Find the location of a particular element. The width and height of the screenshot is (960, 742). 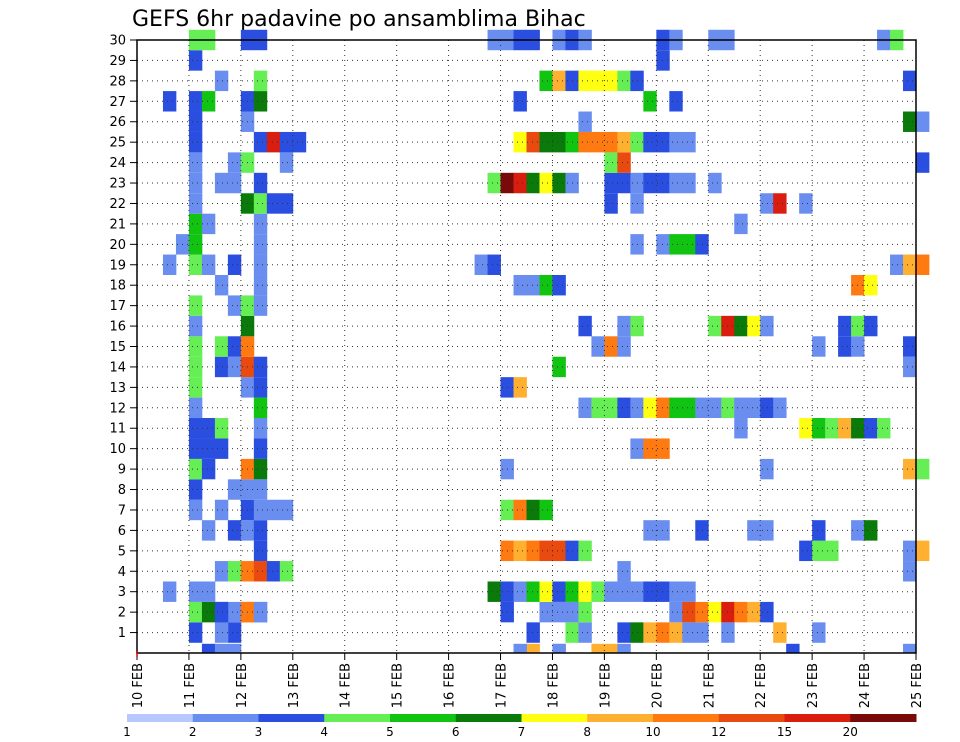

x-tick-label: 19 FEB is located at coordinates (605, 685).